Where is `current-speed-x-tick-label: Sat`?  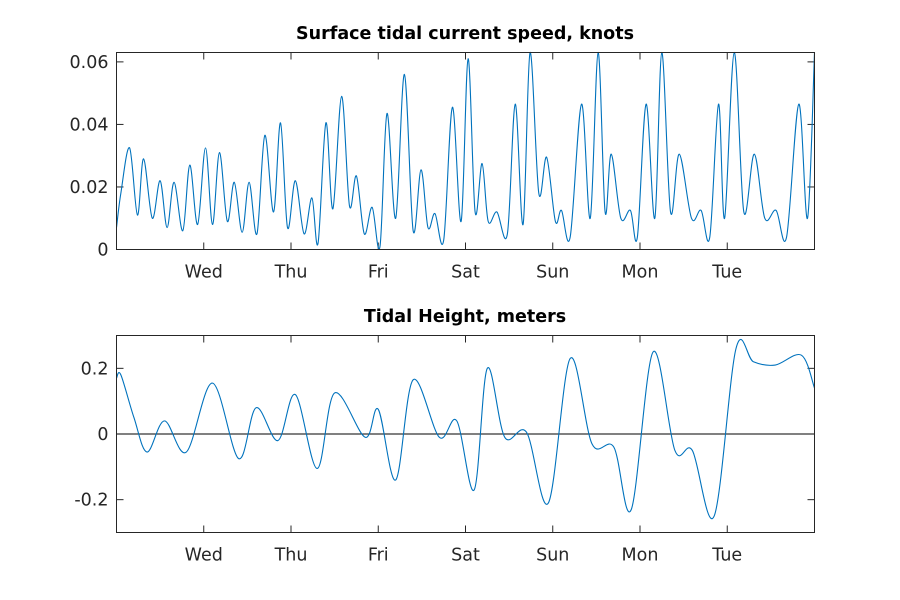 current-speed-x-tick-label: Sat is located at coordinates (465, 273).